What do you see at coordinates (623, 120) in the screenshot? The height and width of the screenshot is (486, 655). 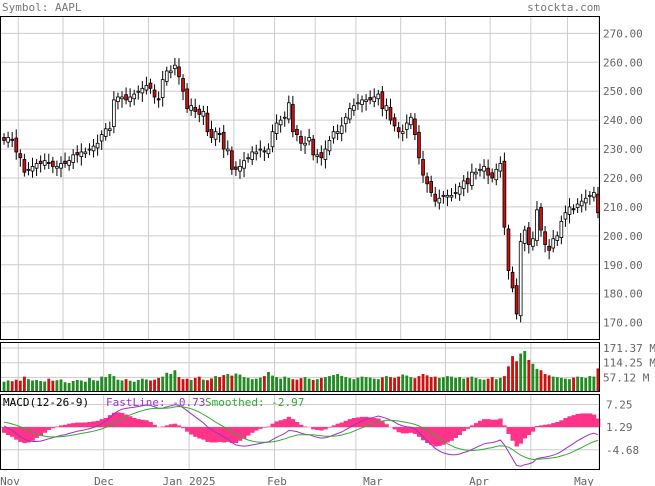 I see `price-tick-label: 240.00` at bounding box center [623, 120].